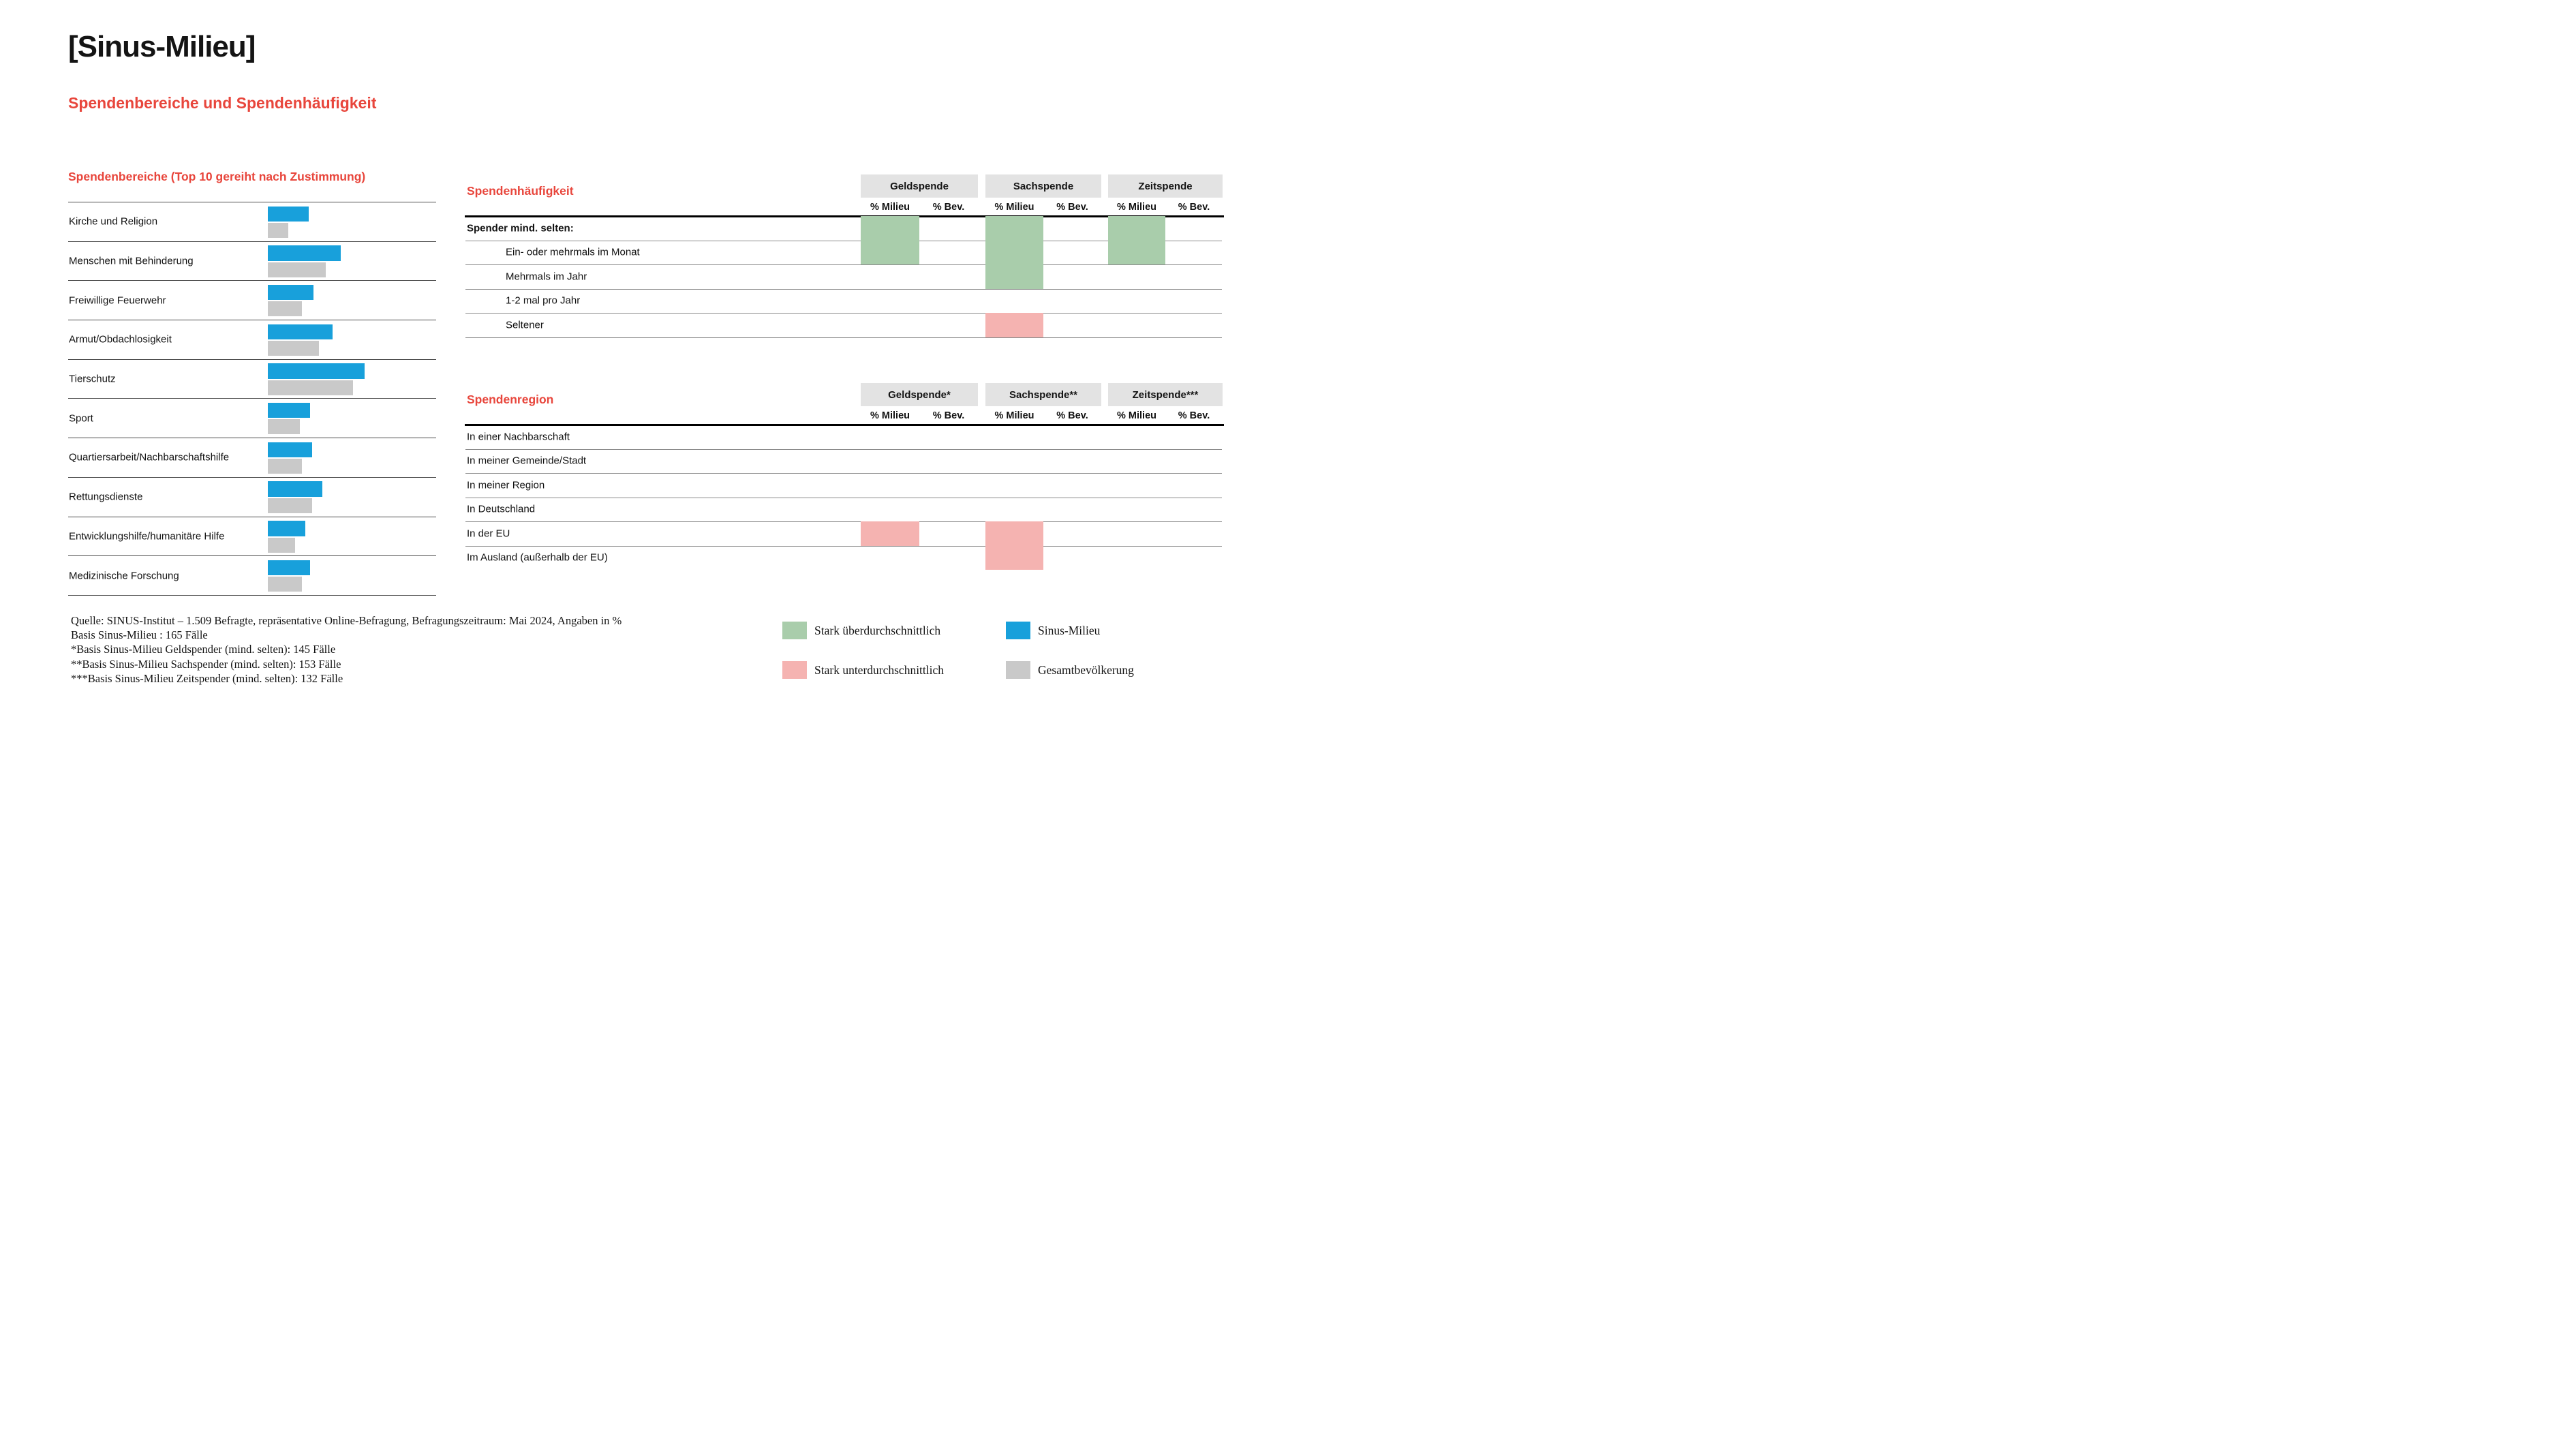 The height and width of the screenshot is (1449, 2576). Describe the element at coordinates (844, 461) in the screenshot. I see `table-row: In meiner Gemeinde/Stadt` at that location.